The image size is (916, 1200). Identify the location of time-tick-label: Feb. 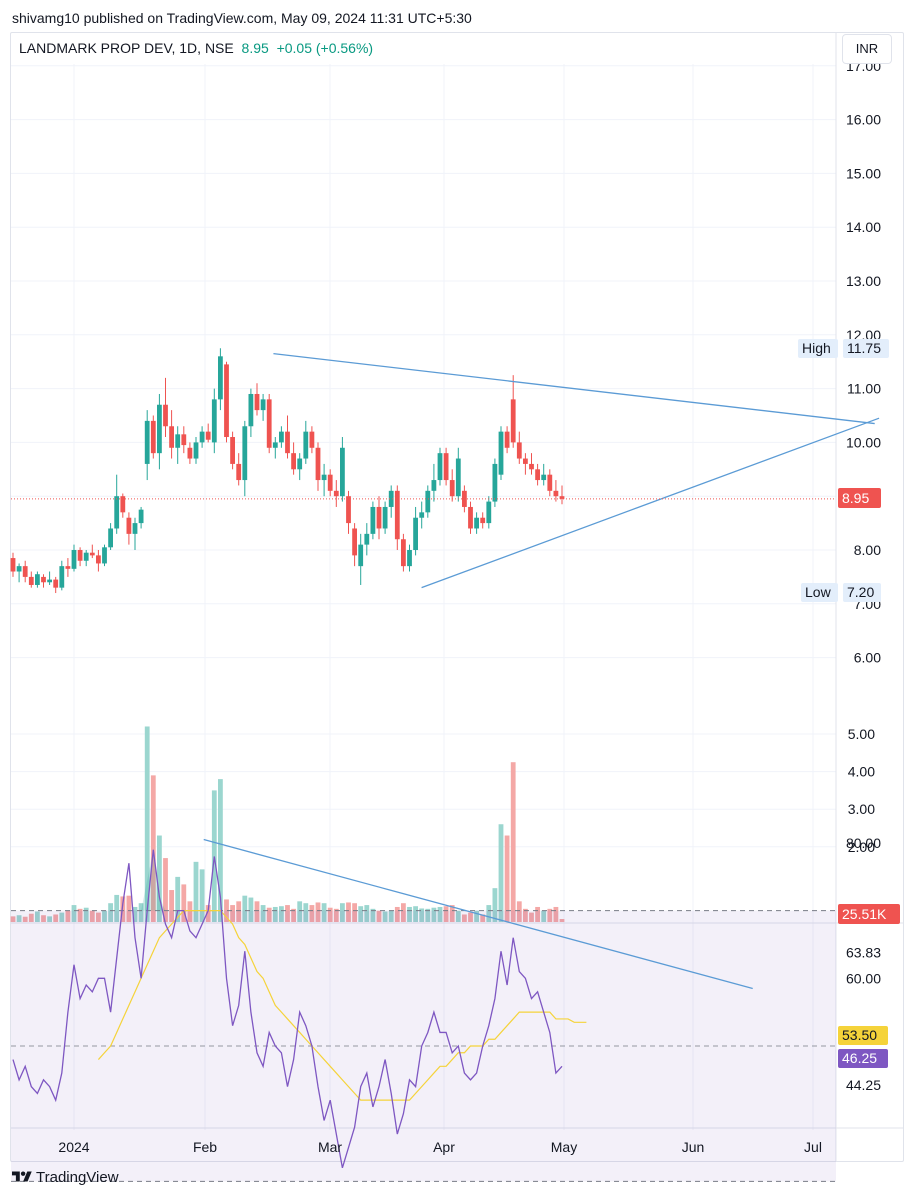
(205, 1147).